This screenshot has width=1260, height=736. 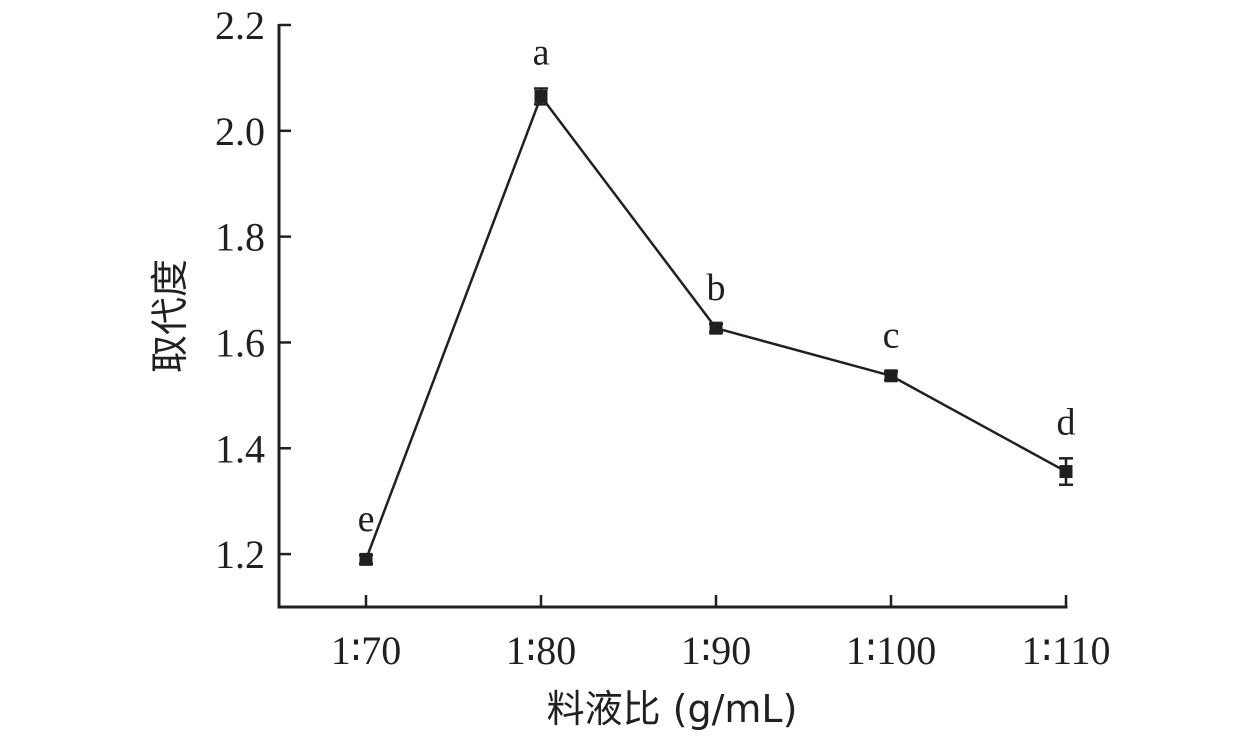 I want to click on y-ticks: 1.2 1.4 1.6 1.8 2.0 2.2, so click(x=253, y=290).